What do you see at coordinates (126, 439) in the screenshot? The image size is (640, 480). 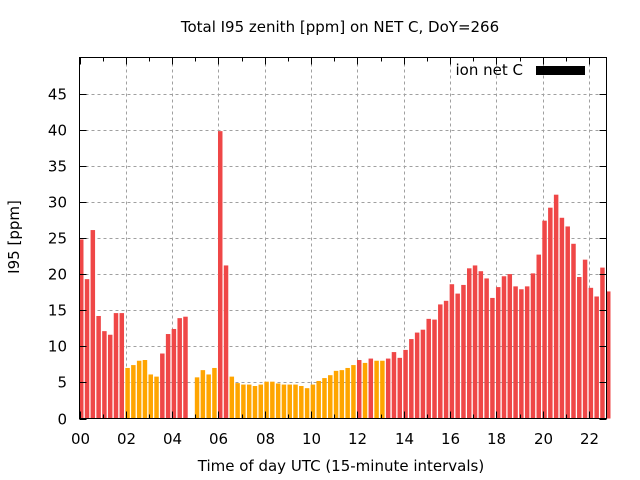 I see `x-tick-label: 02` at bounding box center [126, 439].